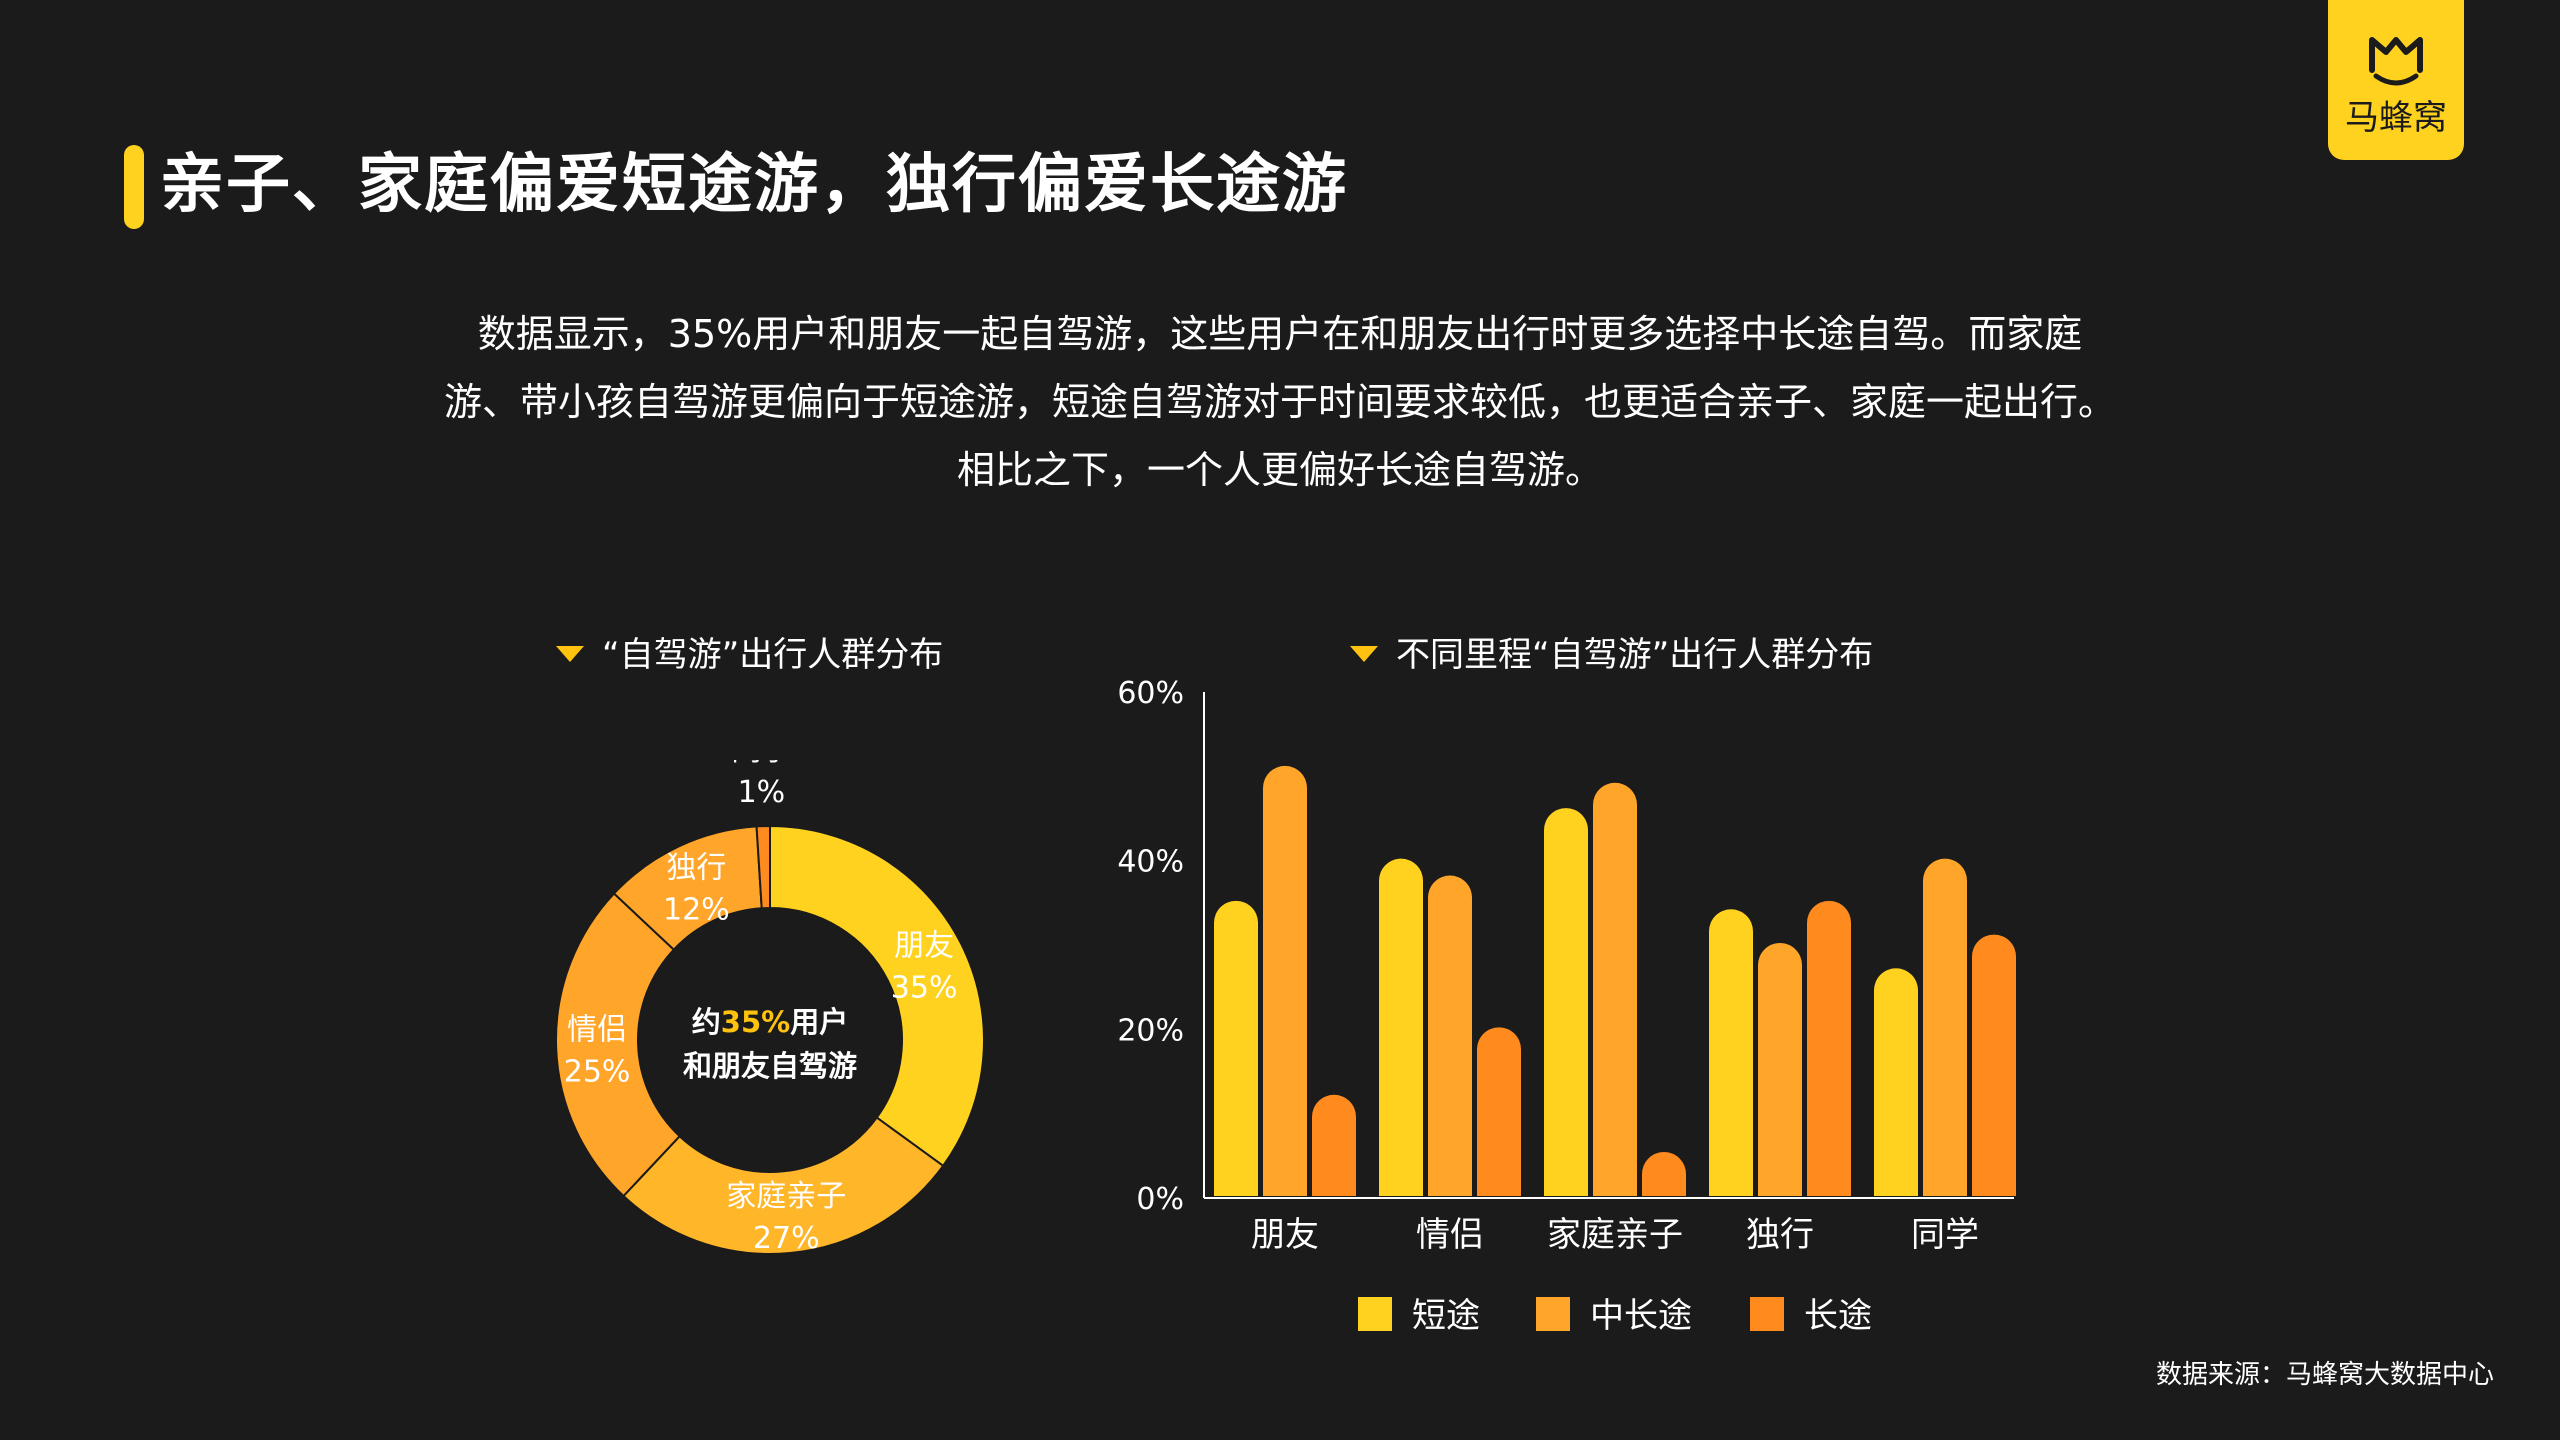 Image resolution: width=2560 pixels, height=1440 pixels. What do you see at coordinates (1160, 1199) in the screenshot?
I see `y-tick-label: 0%` at bounding box center [1160, 1199].